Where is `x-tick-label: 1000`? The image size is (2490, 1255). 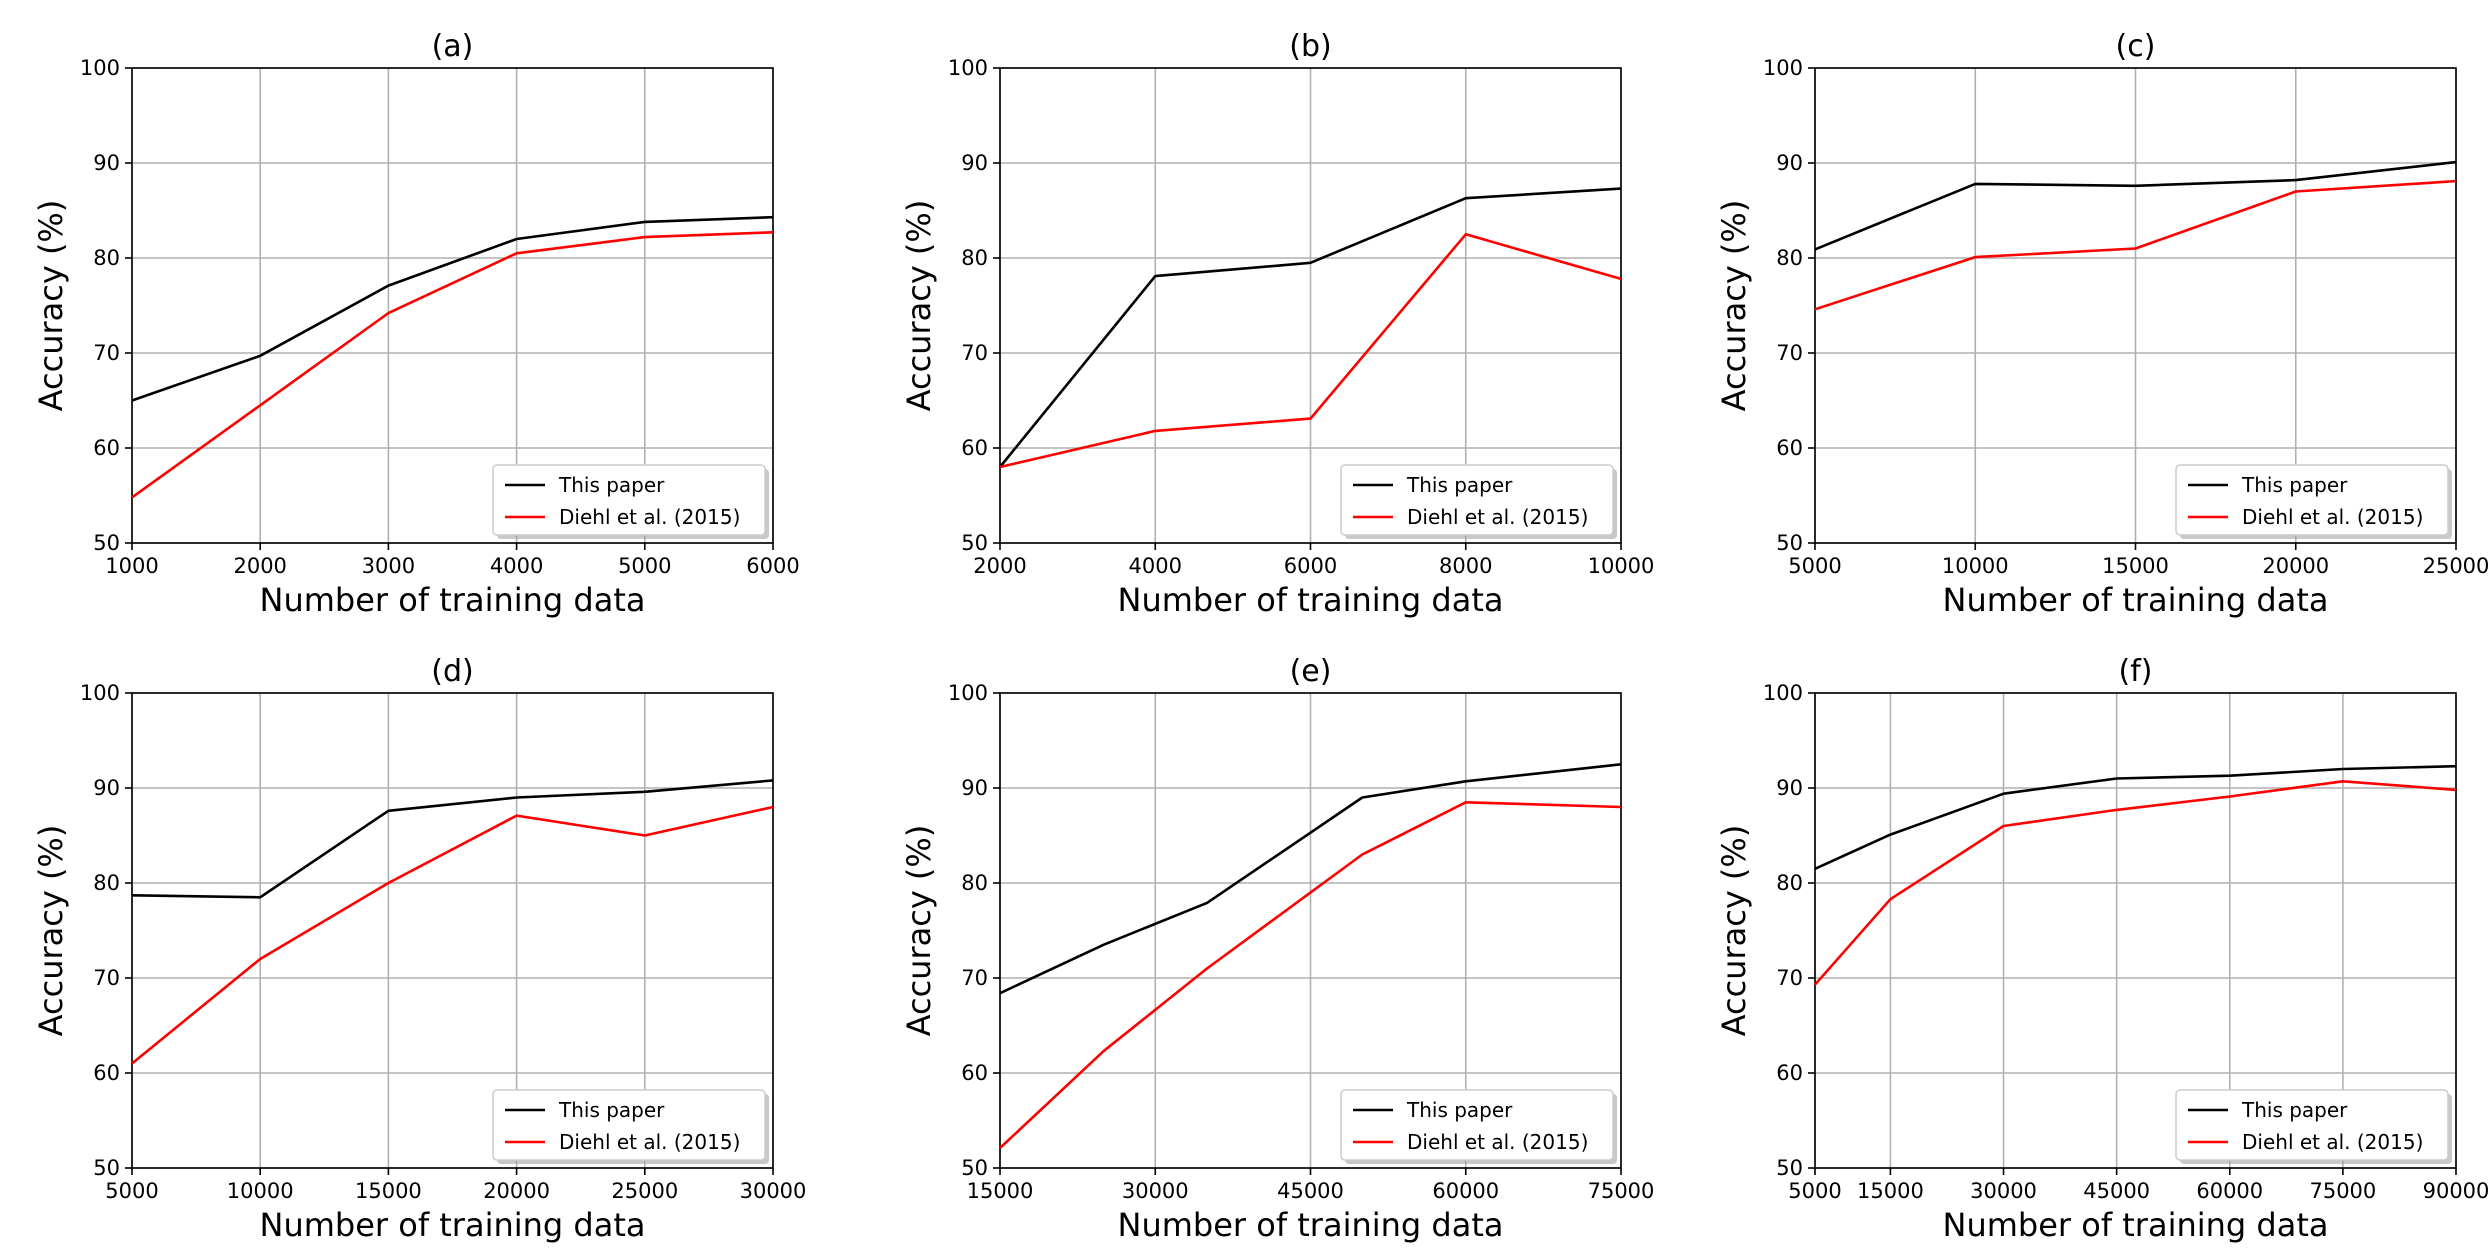 x-tick-label: 1000 is located at coordinates (131, 566).